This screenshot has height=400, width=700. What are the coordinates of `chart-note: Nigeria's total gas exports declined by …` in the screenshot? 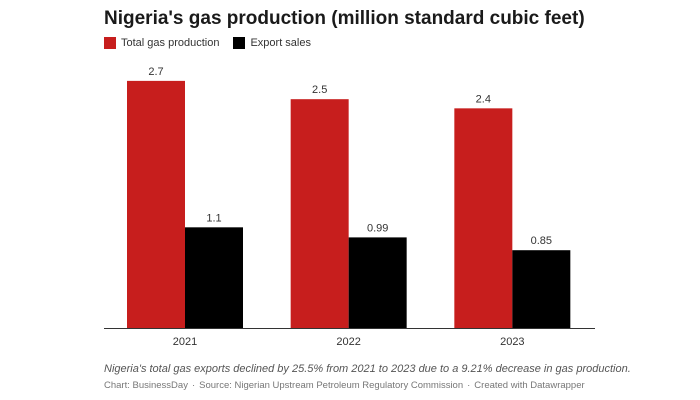 It's located at (367, 369).